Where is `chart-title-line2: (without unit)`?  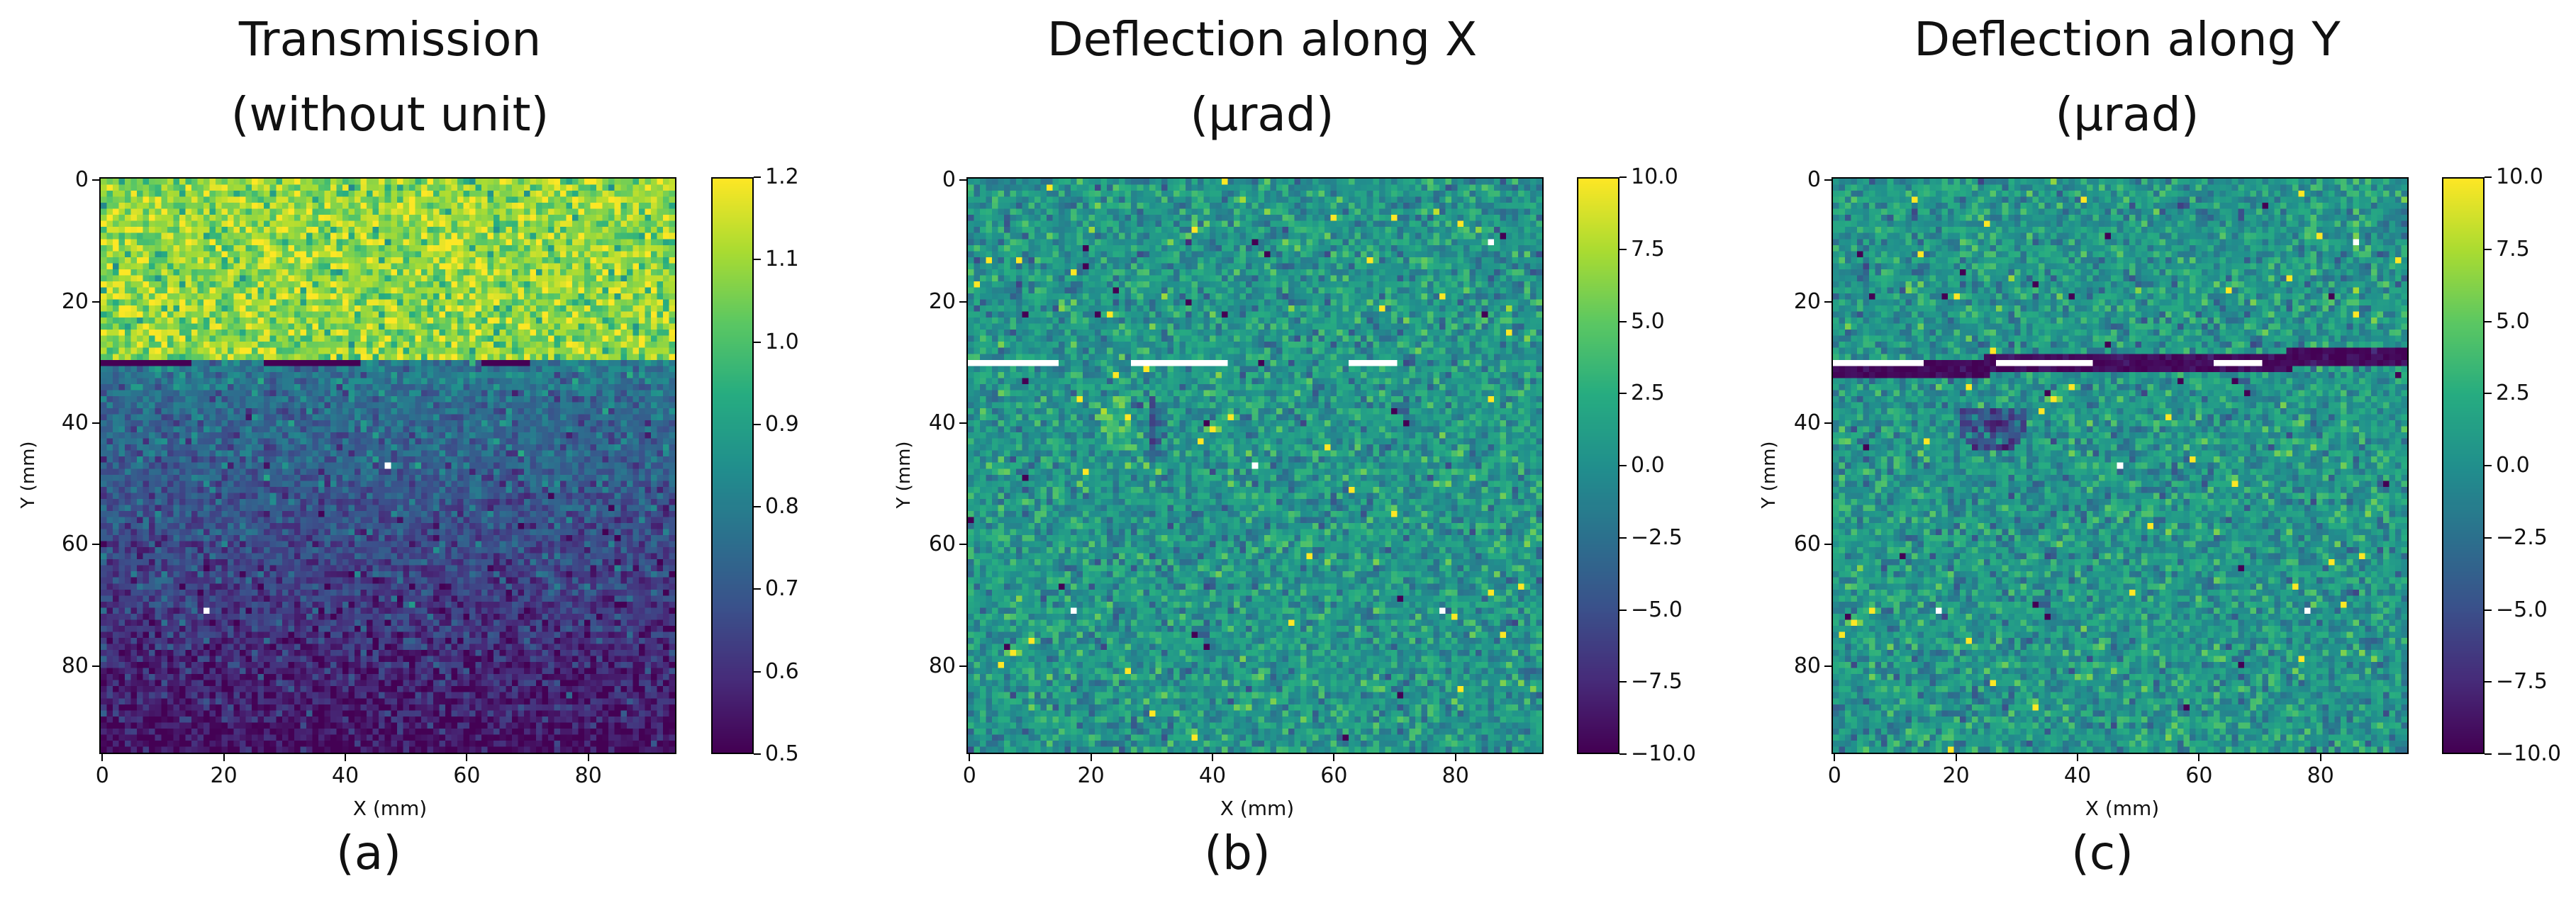
chart-title-line2: (without unit) is located at coordinates (390, 115).